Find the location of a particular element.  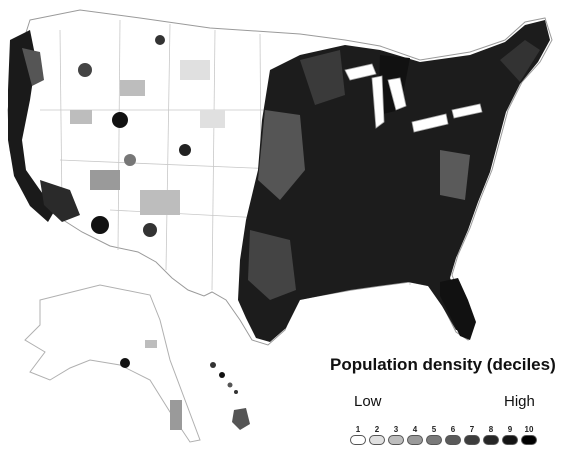

legend-decile-label: 3 is located at coordinates (396, 429).